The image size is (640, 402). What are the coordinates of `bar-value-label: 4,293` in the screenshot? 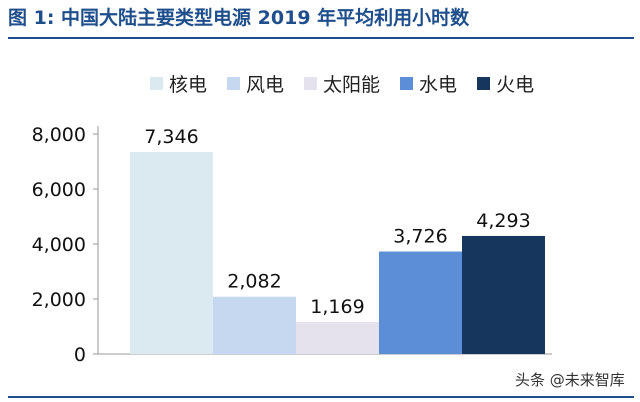 It's located at (503, 221).